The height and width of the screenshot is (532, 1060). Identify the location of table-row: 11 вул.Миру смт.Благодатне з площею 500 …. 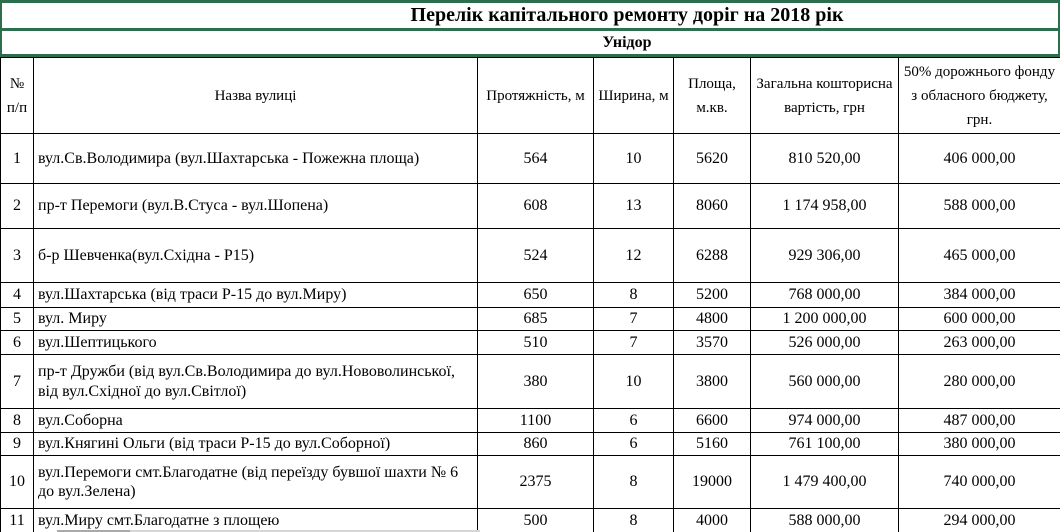
(530, 520).